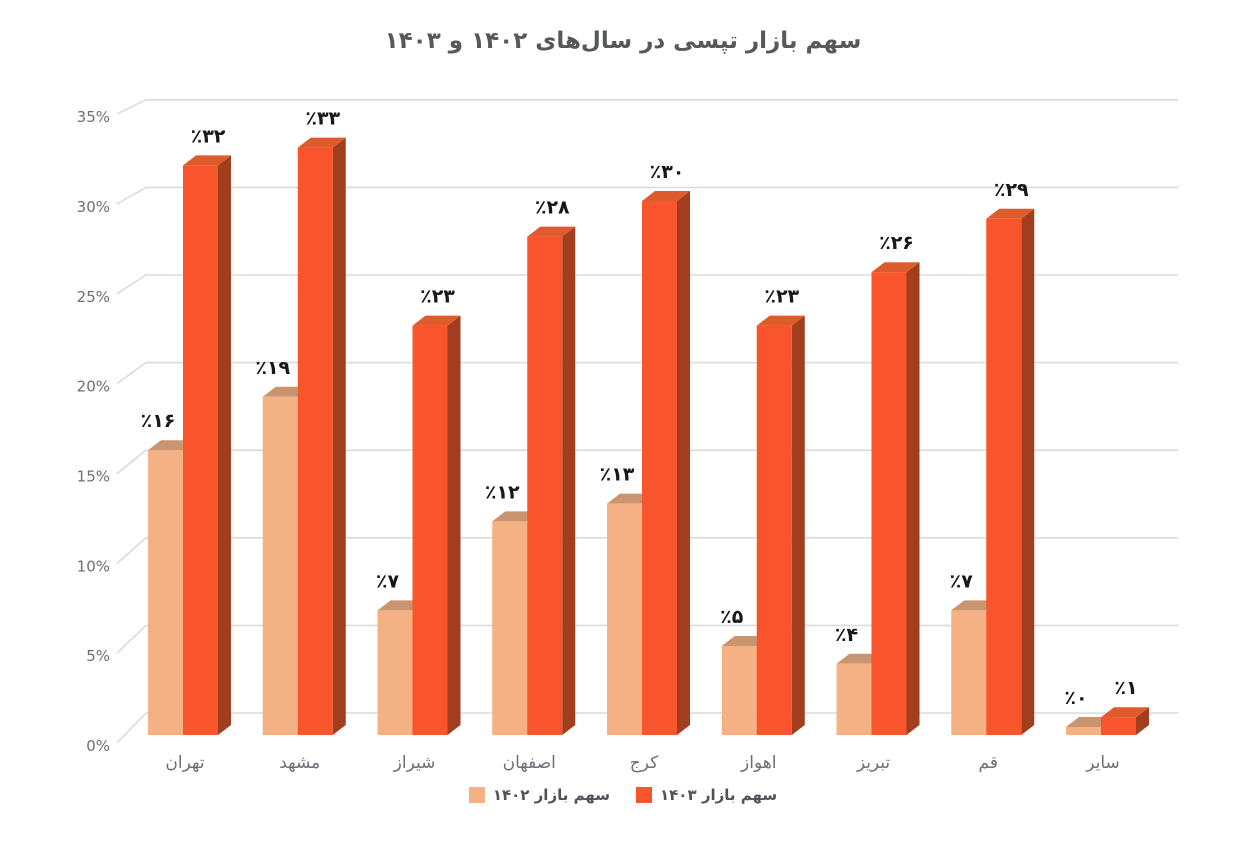 The width and height of the screenshot is (1246, 850). Describe the element at coordinates (1102, 763) in the screenshot. I see `x-axis-category-label: سایر` at that location.